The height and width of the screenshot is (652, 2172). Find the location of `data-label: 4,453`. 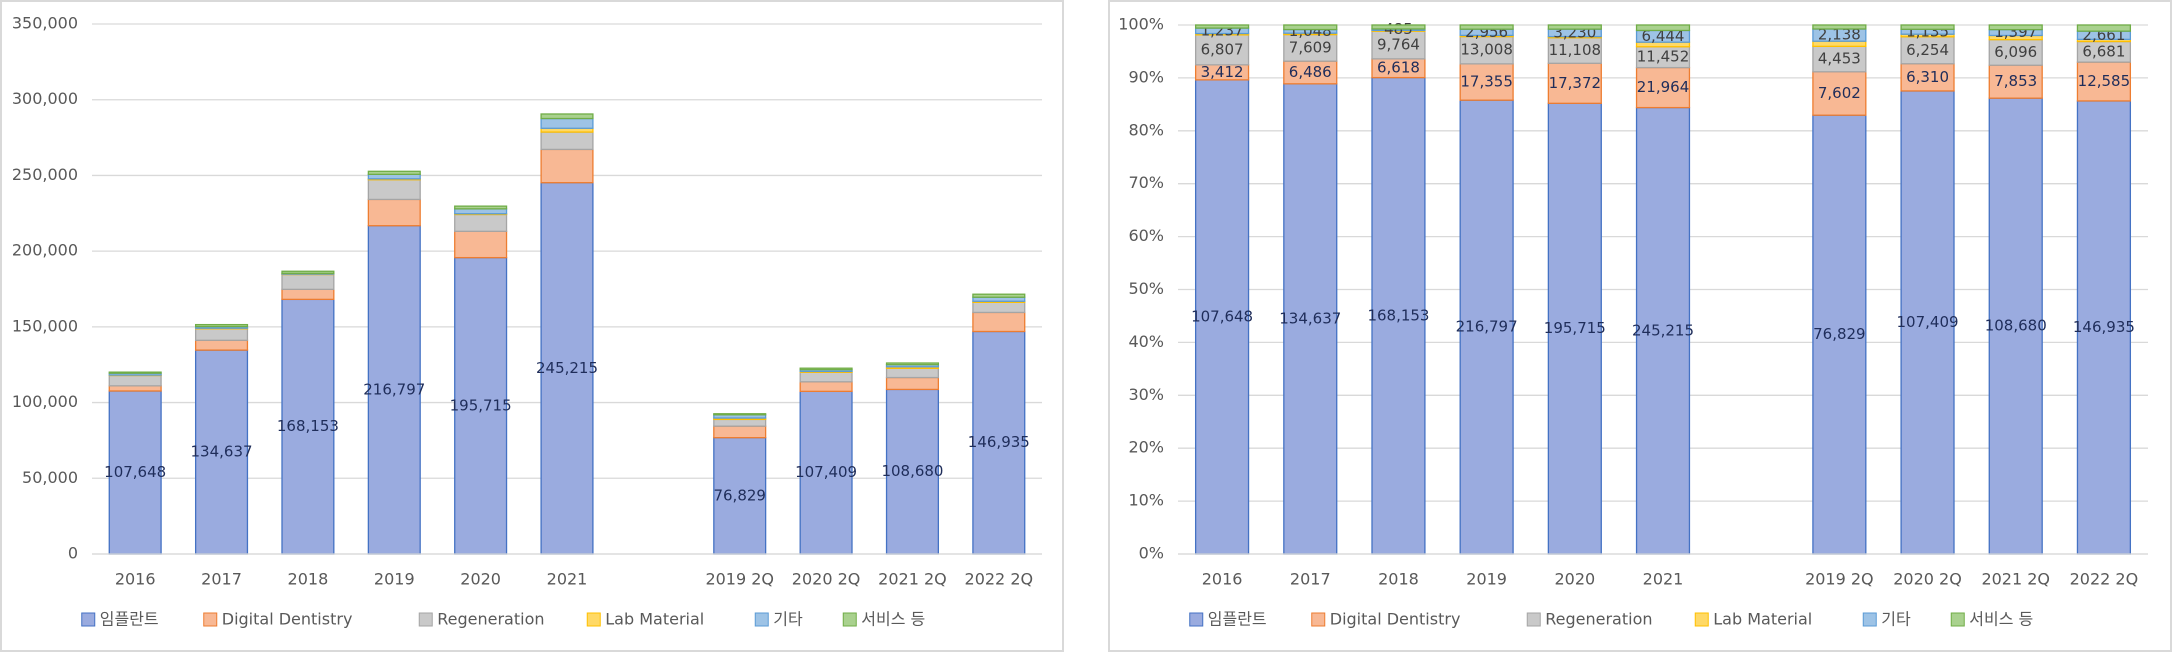

data-label: 4,453 is located at coordinates (1839, 59).